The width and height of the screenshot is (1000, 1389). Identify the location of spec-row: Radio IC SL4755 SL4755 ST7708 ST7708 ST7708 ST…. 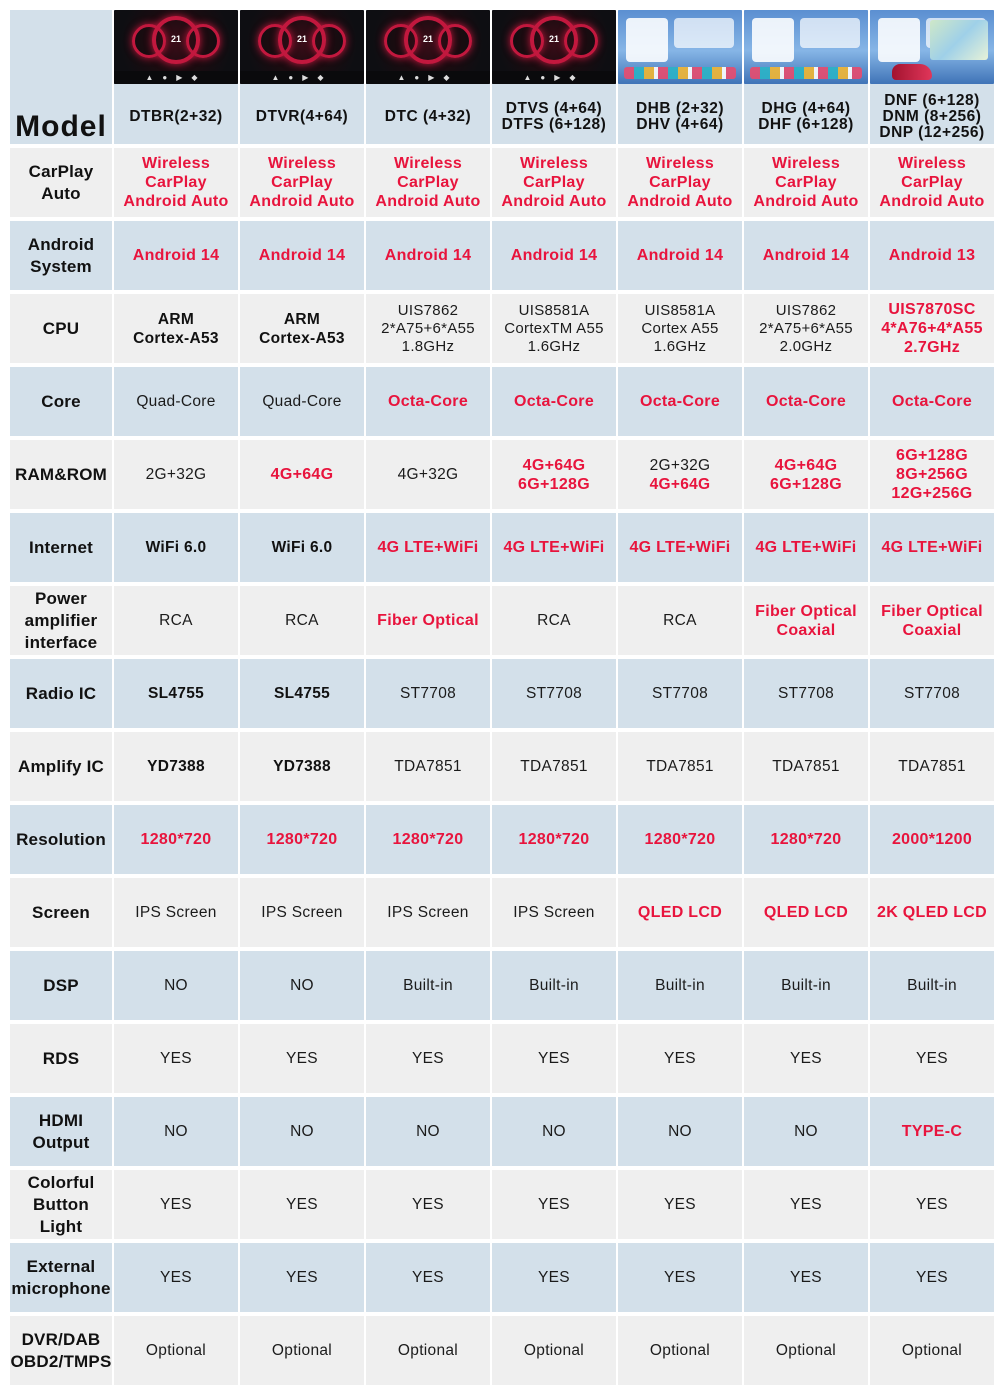
(502, 693).